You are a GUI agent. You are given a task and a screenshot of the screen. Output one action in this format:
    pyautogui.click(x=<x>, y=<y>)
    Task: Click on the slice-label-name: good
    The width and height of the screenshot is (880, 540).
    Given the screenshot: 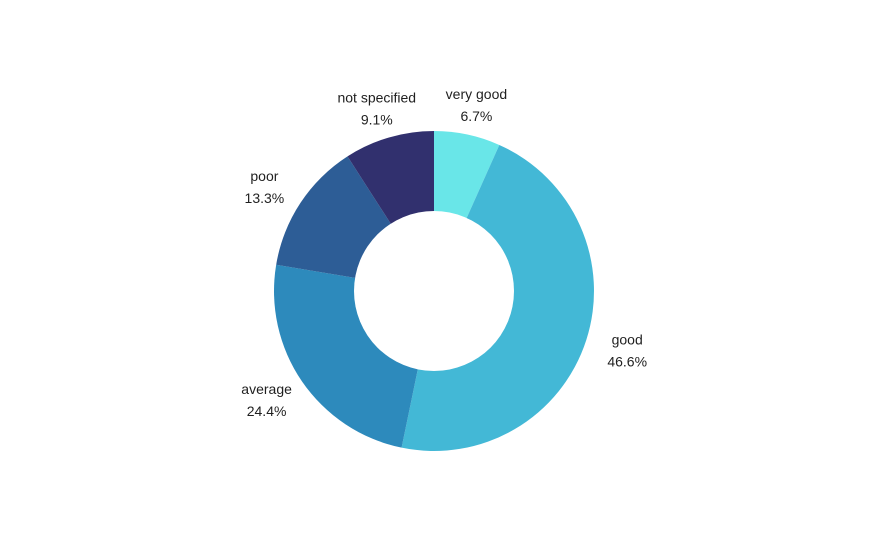 What is the action you would take?
    pyautogui.click(x=627, y=340)
    